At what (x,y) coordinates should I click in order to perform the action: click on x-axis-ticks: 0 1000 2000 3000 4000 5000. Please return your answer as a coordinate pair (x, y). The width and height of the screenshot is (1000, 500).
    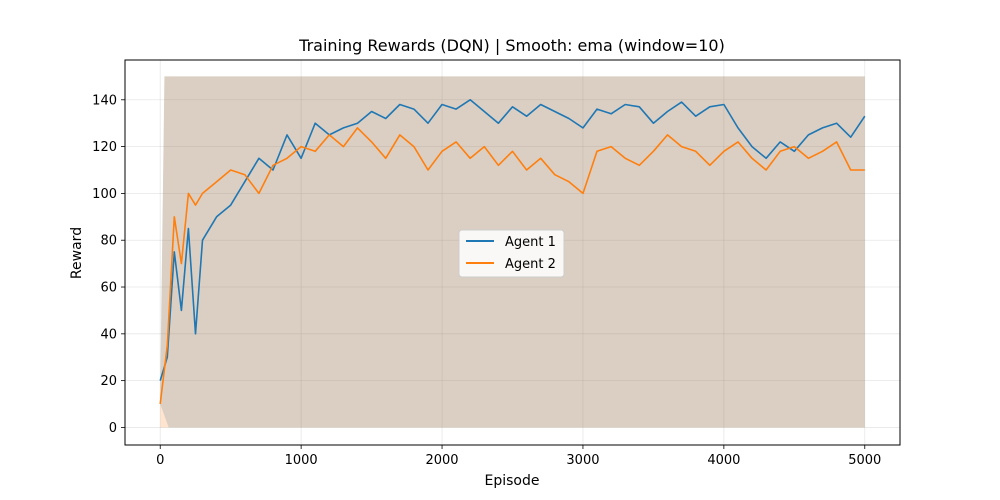
    Looking at the image, I should click on (518, 456).